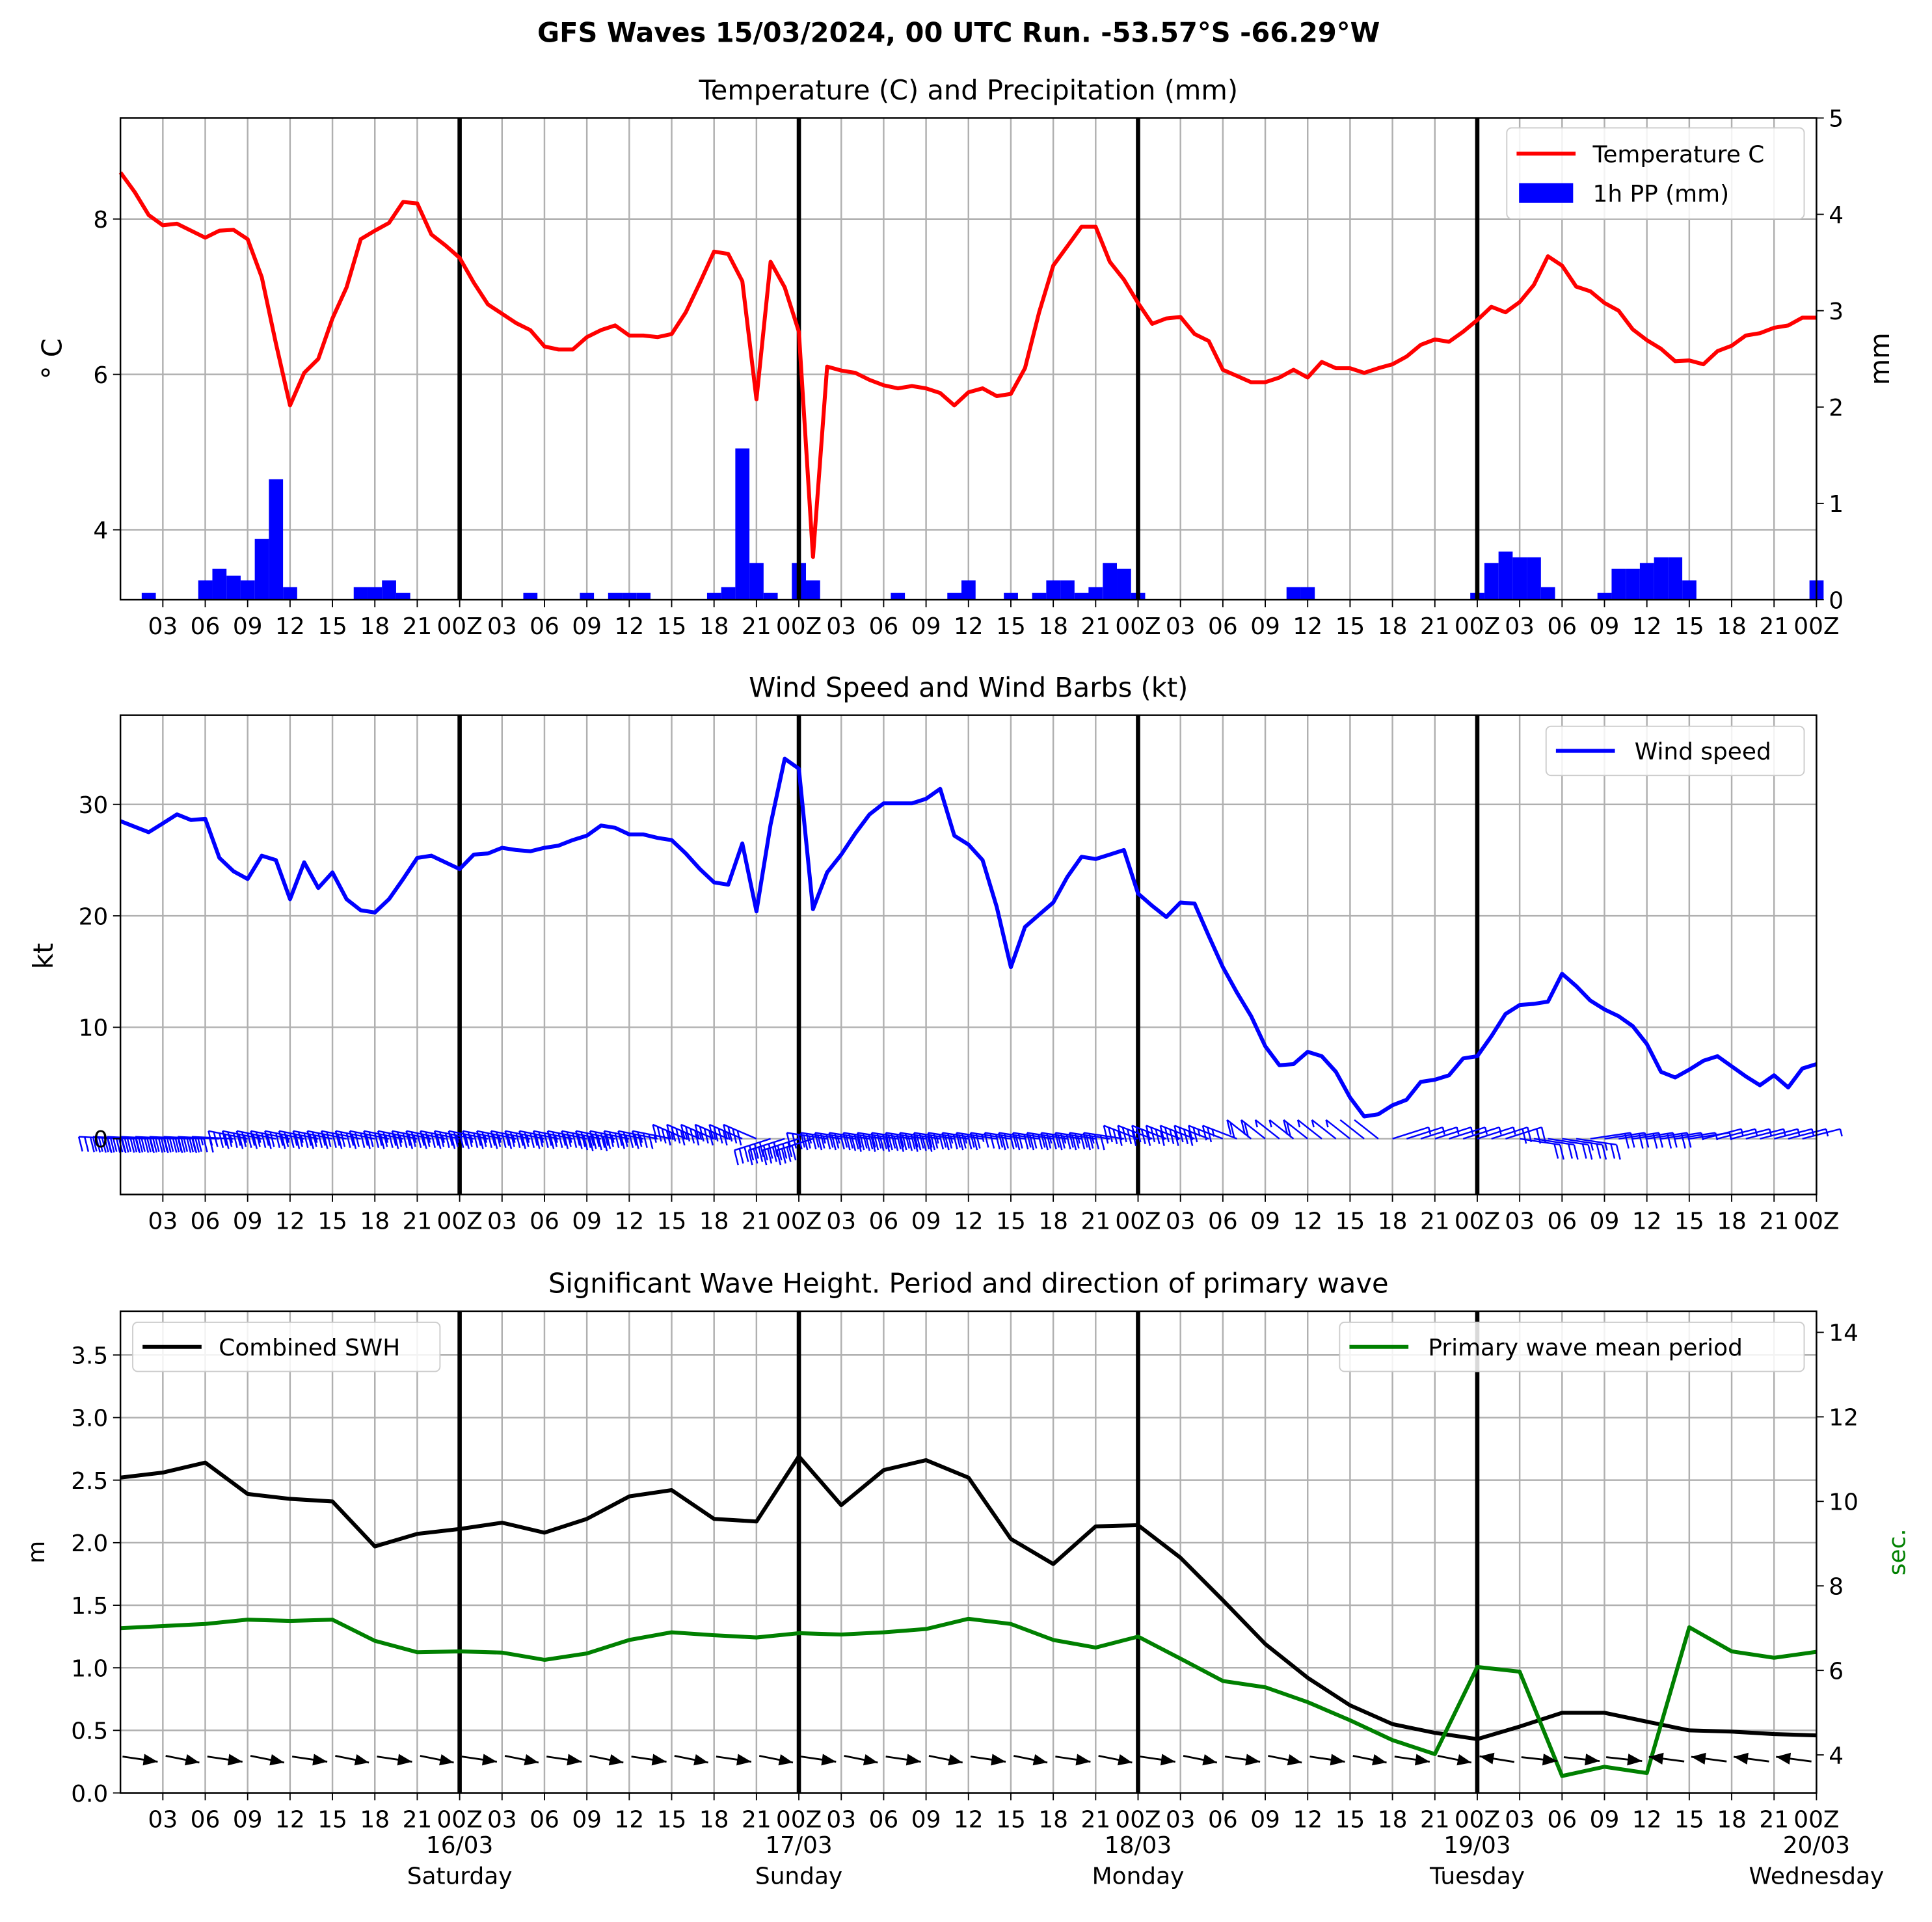 The width and height of the screenshot is (1932, 1922). I want to click on panel2-ylabel: kt, so click(43, 956).